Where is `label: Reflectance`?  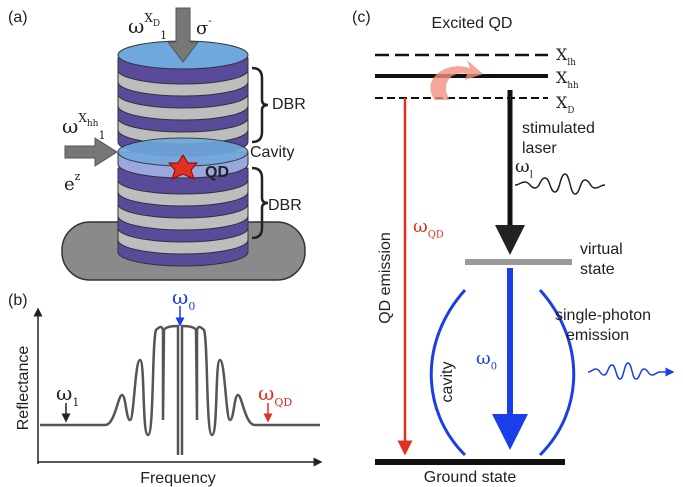
label: Reflectance is located at coordinates (23, 388).